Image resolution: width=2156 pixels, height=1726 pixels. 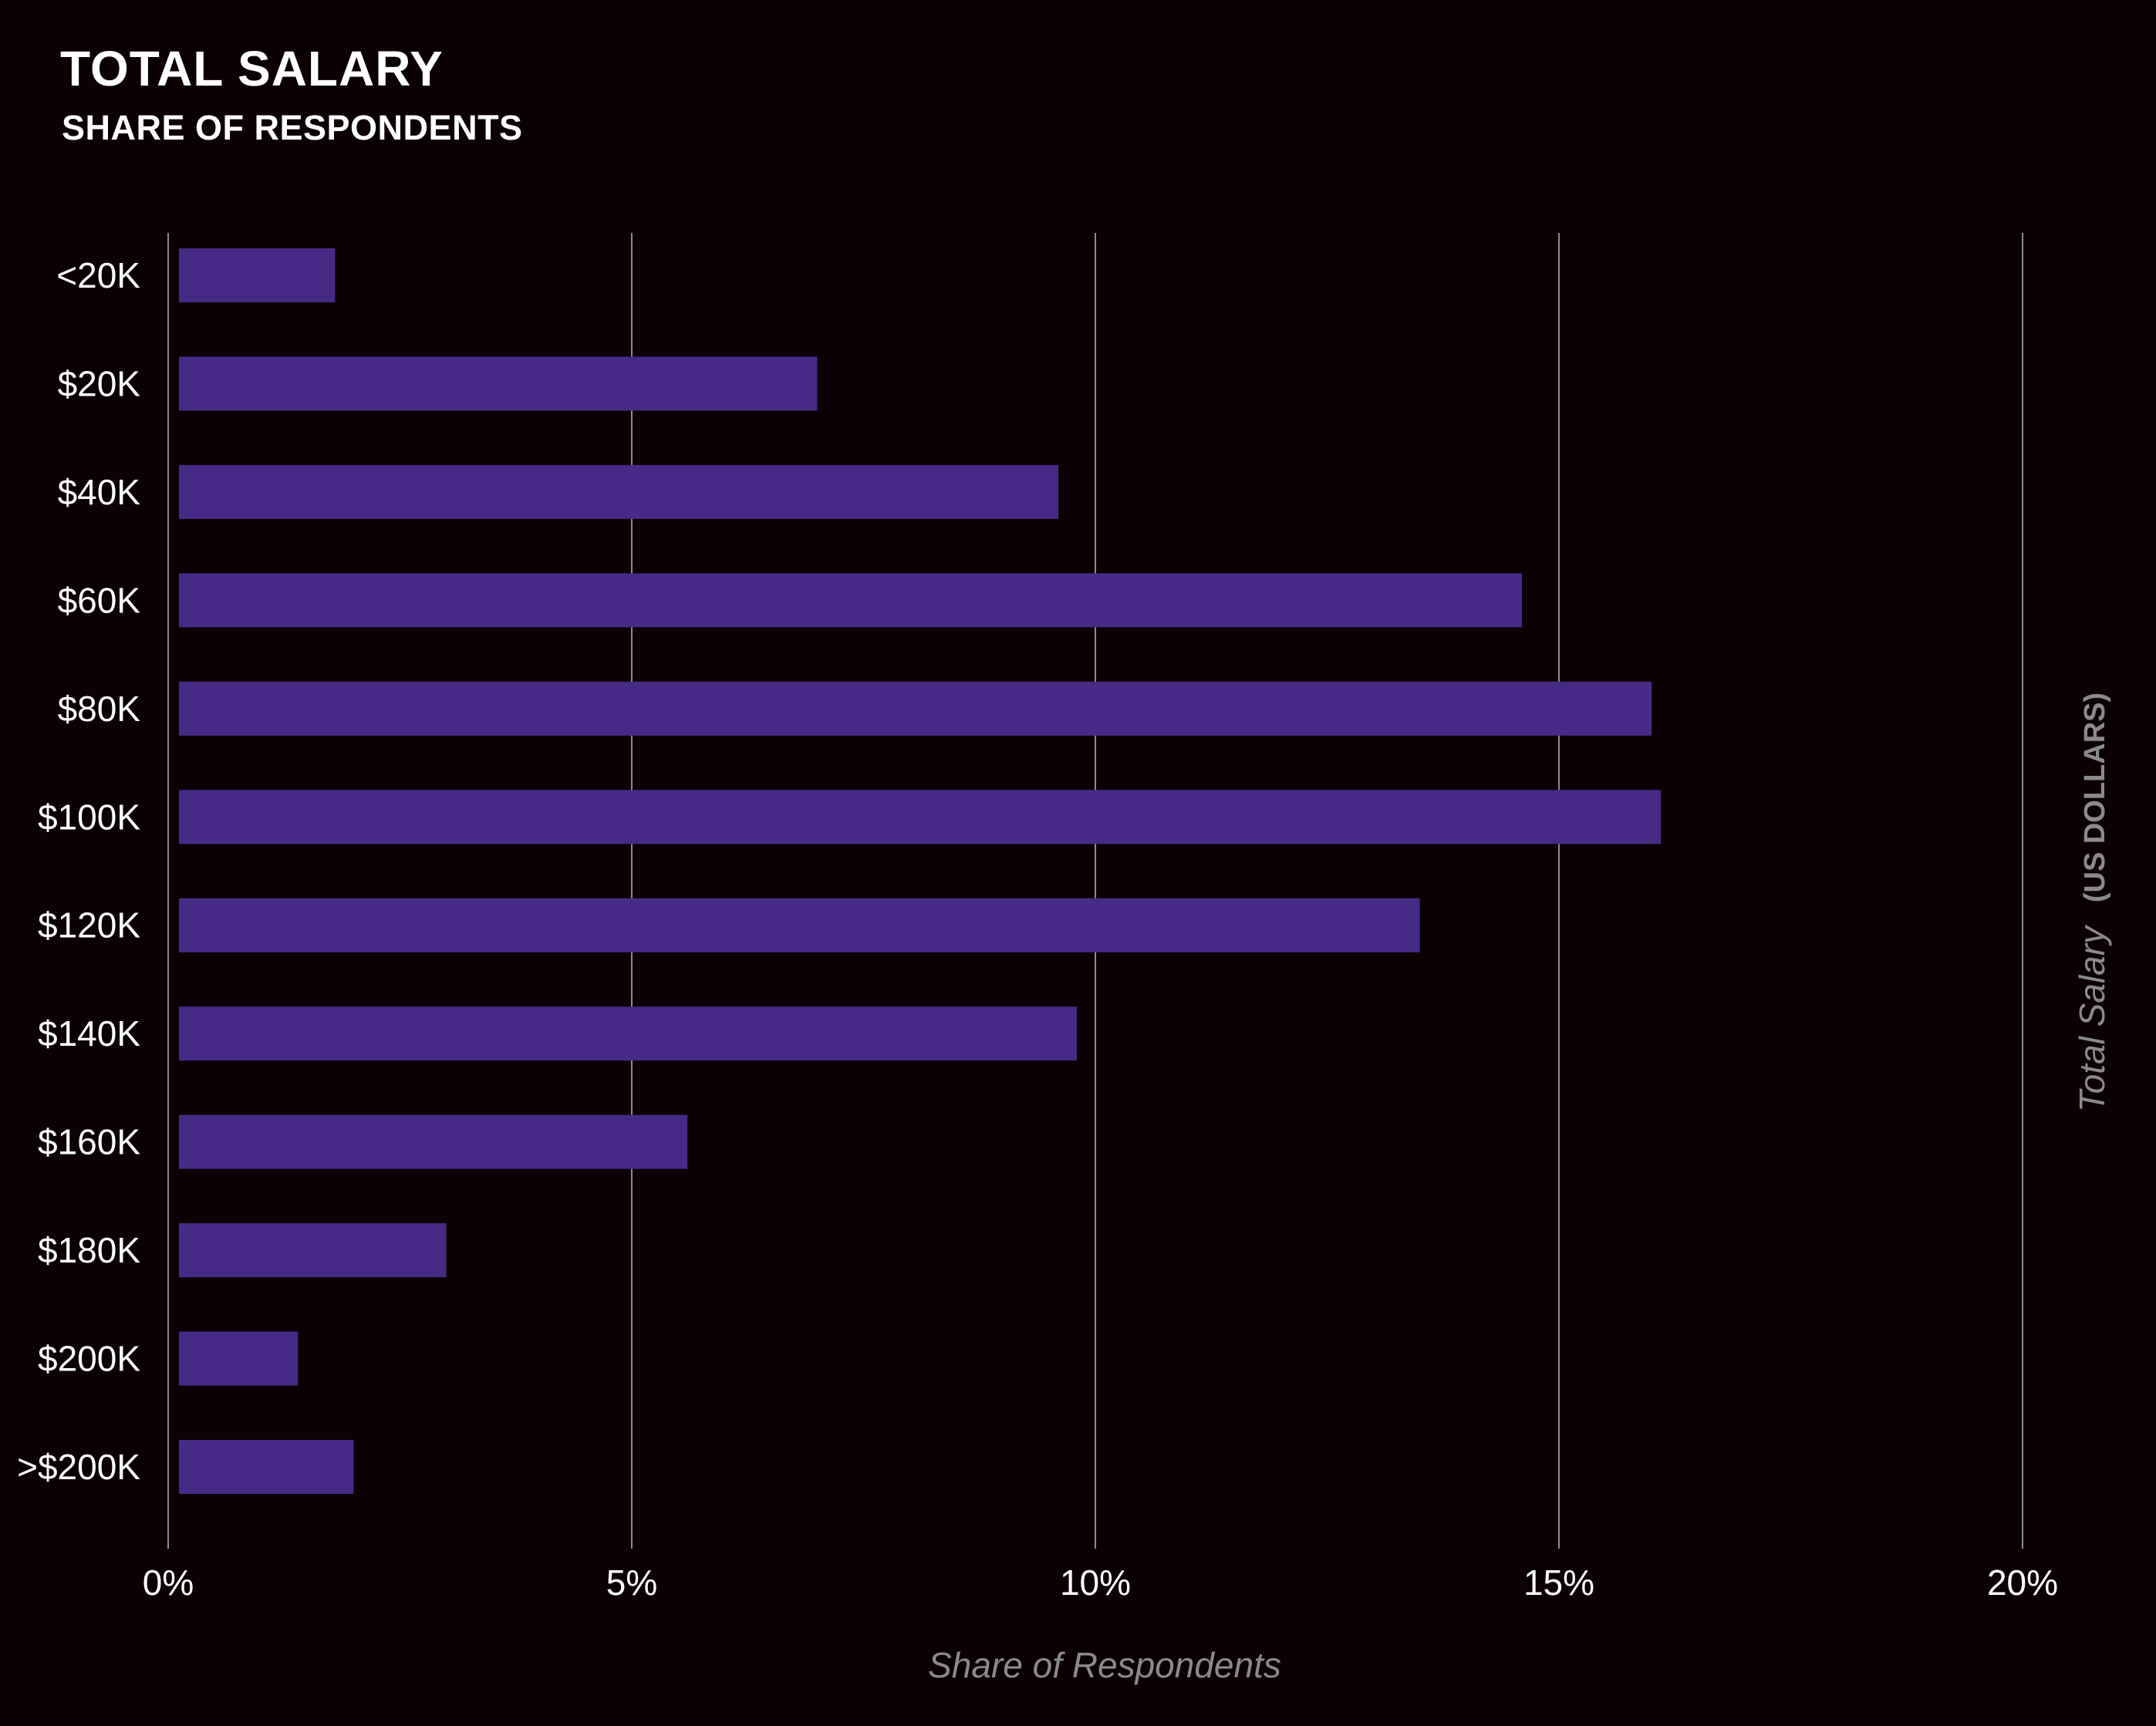 What do you see at coordinates (89, 1033) in the screenshot?
I see `category-label: $140K` at bounding box center [89, 1033].